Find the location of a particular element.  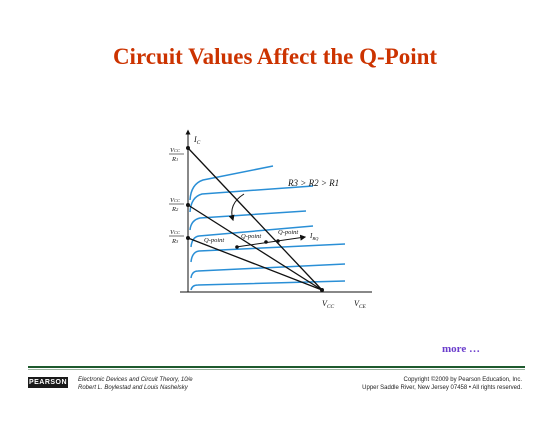

q-point-label-2: Q-point is located at coordinates (251, 236).